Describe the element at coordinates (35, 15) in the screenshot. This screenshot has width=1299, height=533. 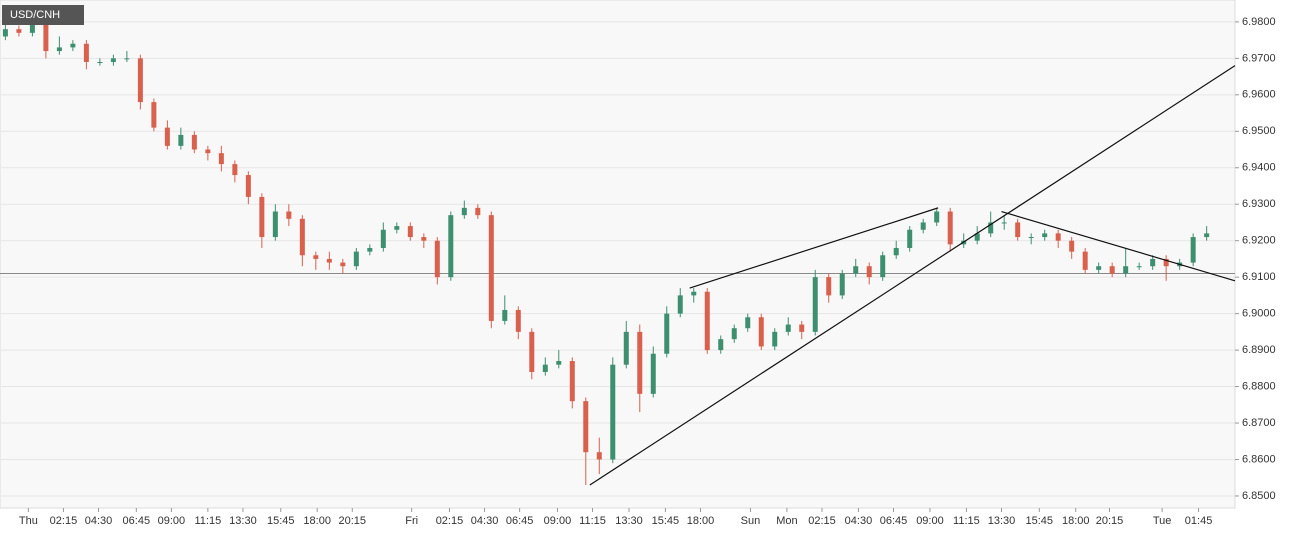
I see `chart-title: USD/CNH` at that location.